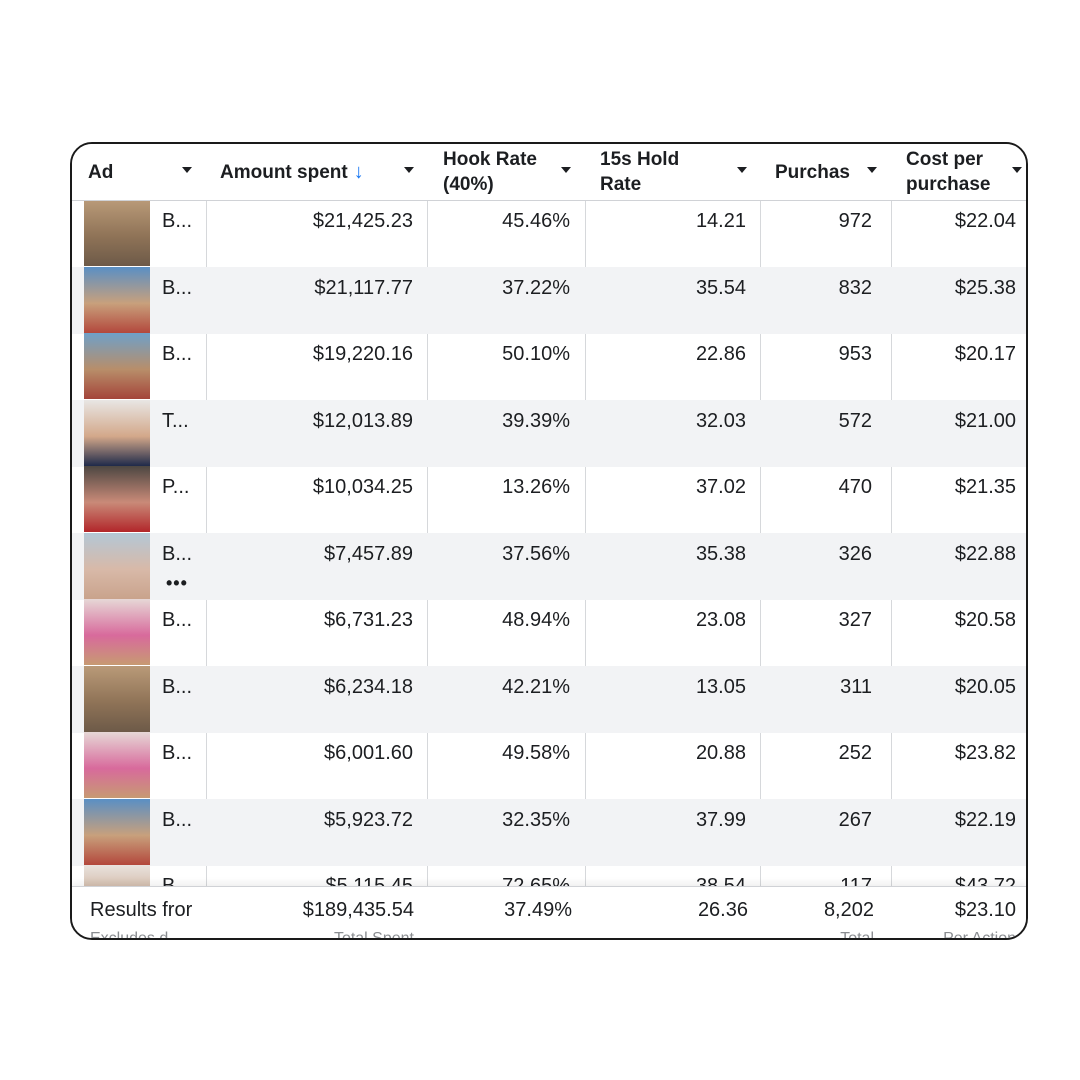 Image resolution: width=1080 pixels, height=1080 pixels. What do you see at coordinates (490, 172) in the screenshot?
I see `column-header-label: Hook Rate (40%)` at bounding box center [490, 172].